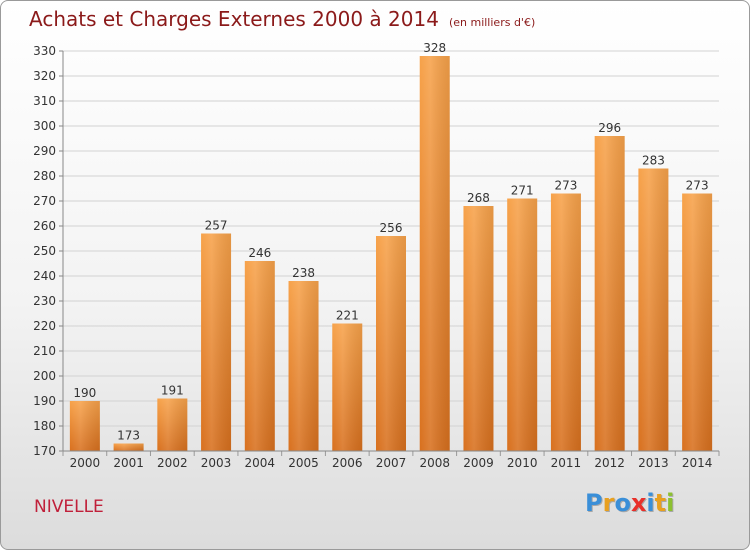  I want to click on y-tick-label: 250, so click(44, 251).